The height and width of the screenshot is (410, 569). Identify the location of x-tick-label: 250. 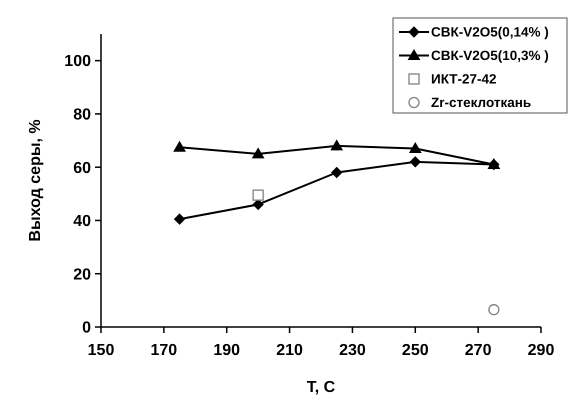
(415, 350).